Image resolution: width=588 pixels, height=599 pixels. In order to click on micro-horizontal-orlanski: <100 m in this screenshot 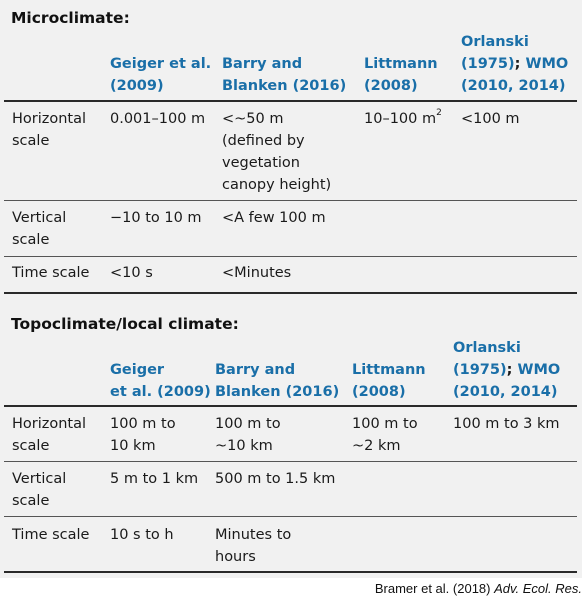, I will do `click(490, 119)`.